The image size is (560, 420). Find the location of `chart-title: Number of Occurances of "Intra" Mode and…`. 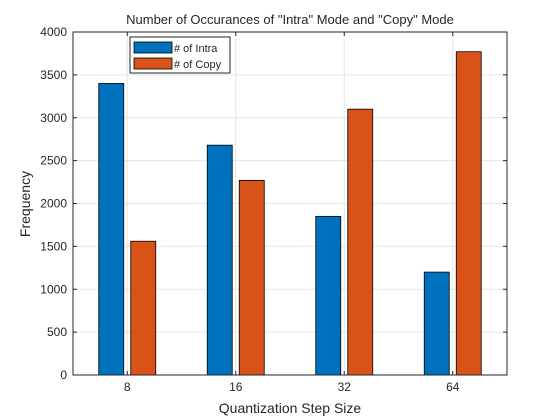

chart-title: Number of Occurances of "Intra" Mode and… is located at coordinates (290, 19).